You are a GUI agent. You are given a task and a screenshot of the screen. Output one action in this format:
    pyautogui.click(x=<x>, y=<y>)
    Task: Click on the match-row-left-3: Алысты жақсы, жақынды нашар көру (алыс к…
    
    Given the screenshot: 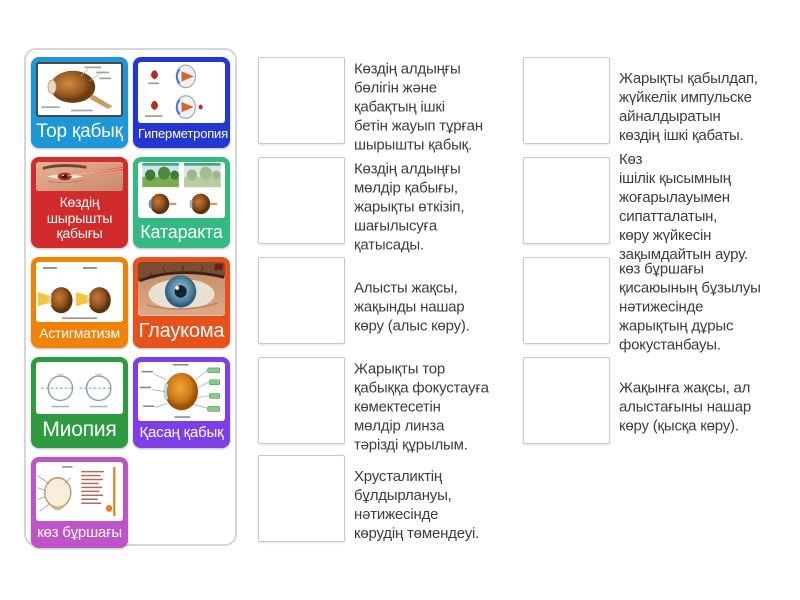 What is the action you would take?
    pyautogui.click(x=398, y=300)
    